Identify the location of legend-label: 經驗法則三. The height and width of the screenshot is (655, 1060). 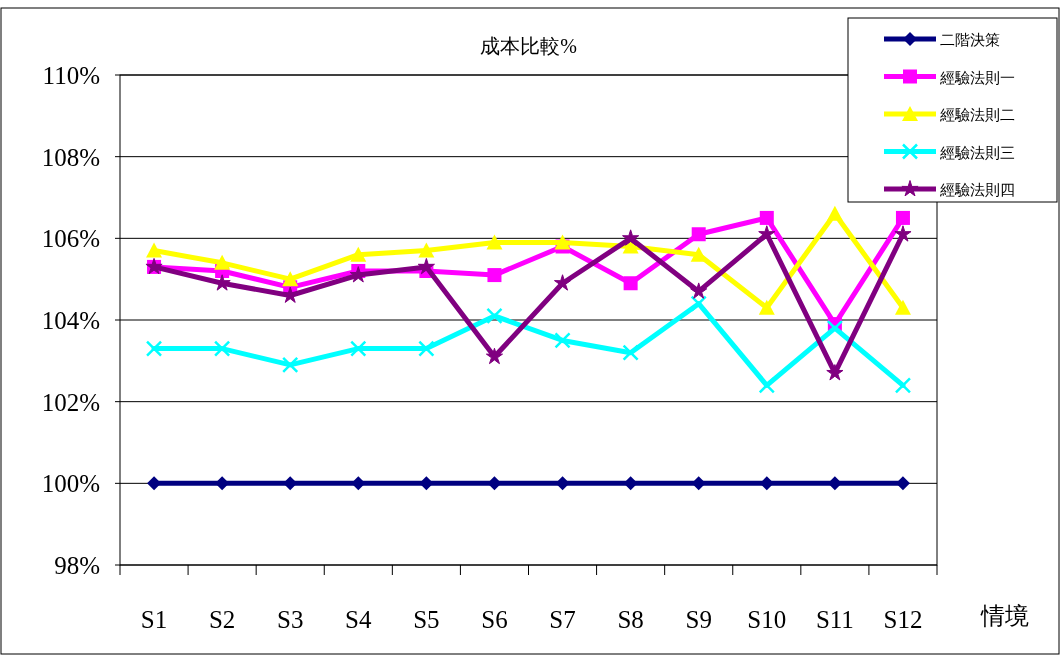
(977, 152).